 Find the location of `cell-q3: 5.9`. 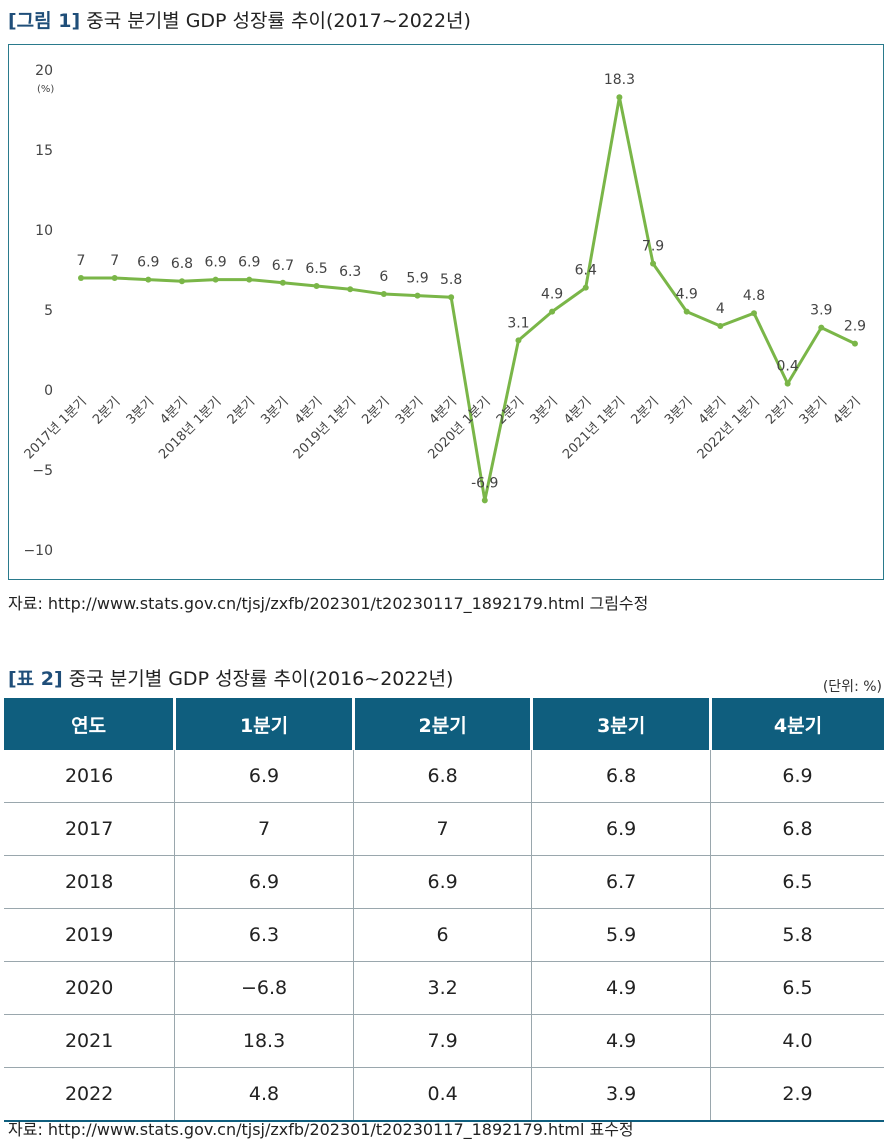

cell-q3: 5.9 is located at coordinates (621, 935).